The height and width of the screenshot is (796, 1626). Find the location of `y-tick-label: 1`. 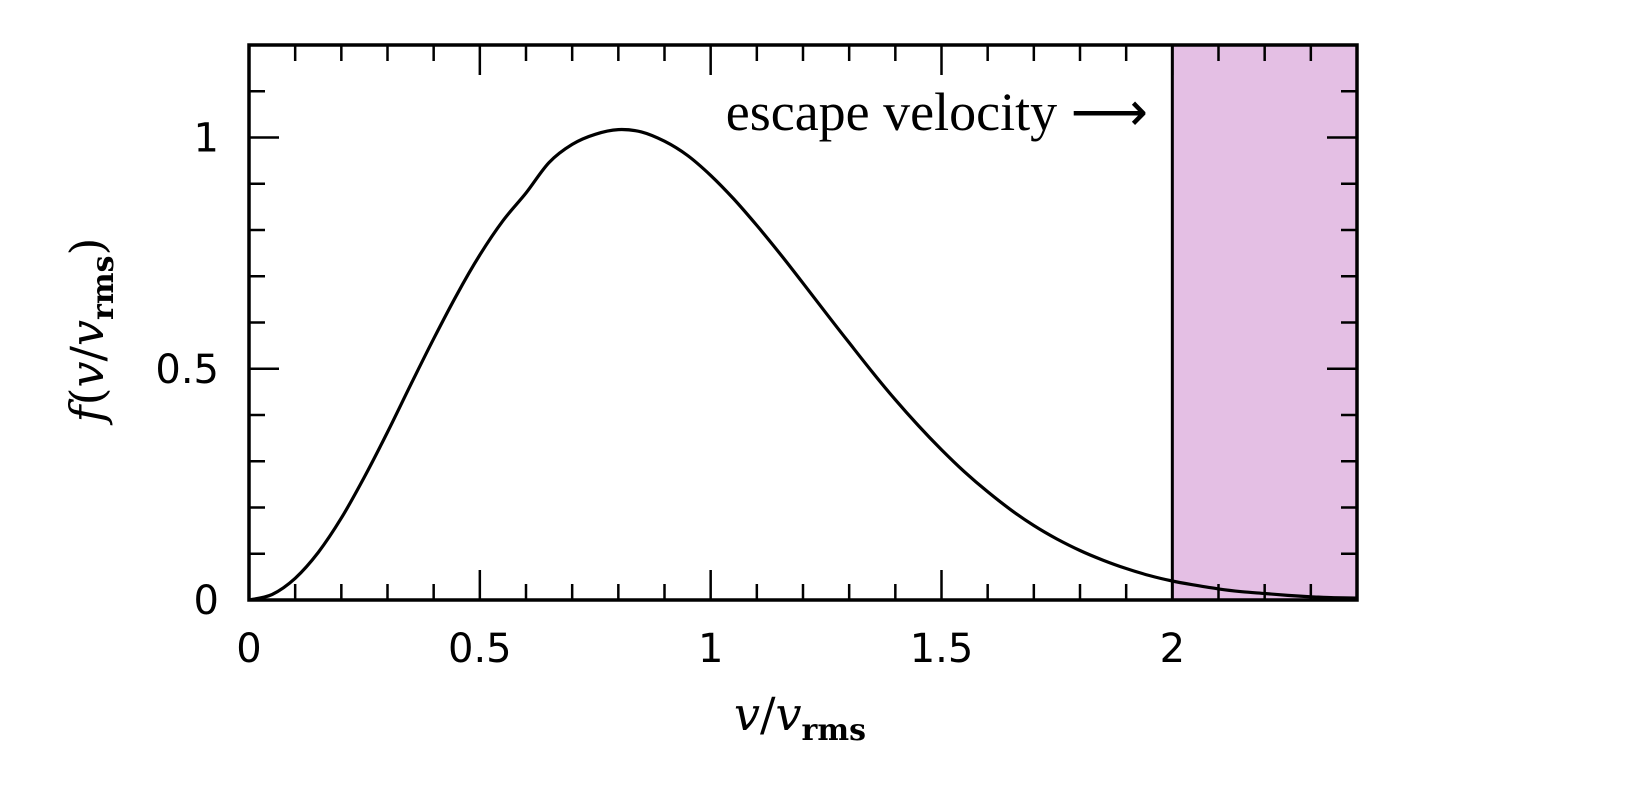

y-tick-label: 1 is located at coordinates (206, 139).